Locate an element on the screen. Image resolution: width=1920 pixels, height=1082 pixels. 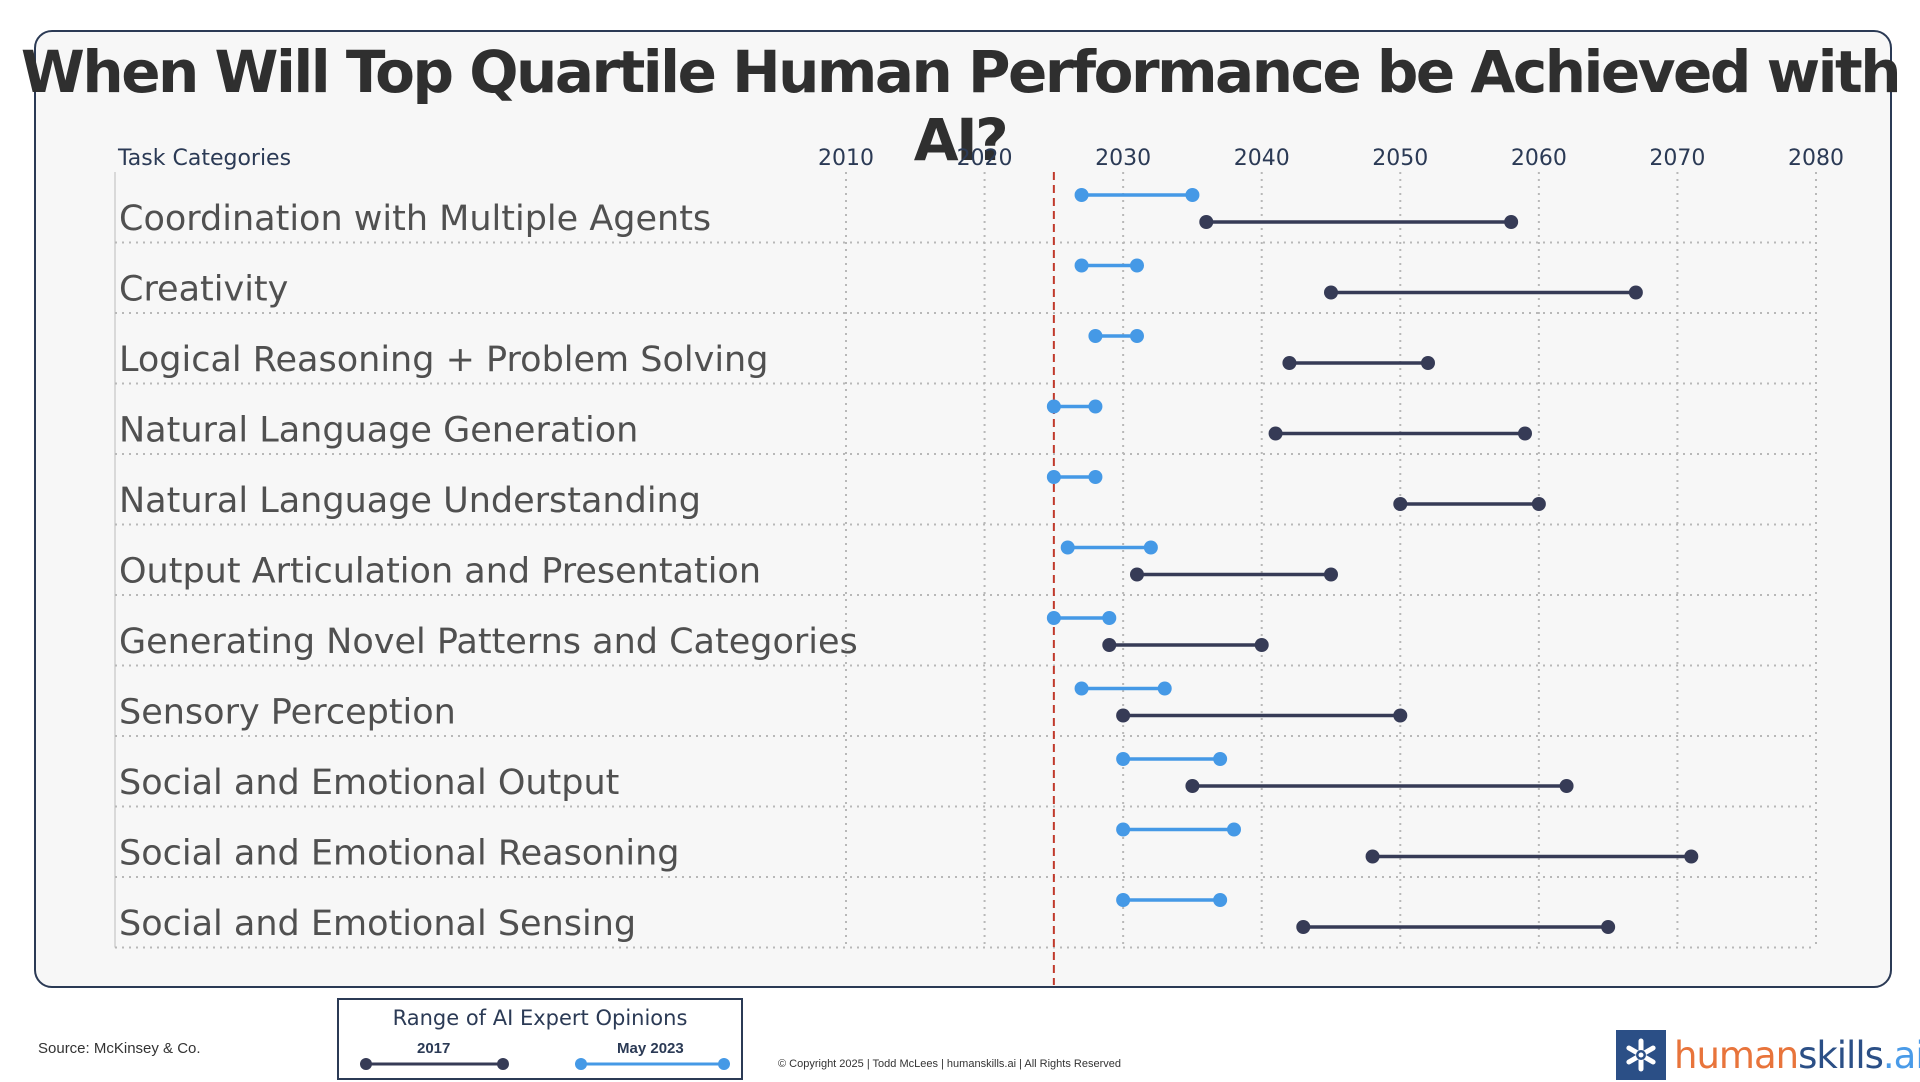
category-label: Coordination with Multiple Agents is located at coordinates (415, 219).